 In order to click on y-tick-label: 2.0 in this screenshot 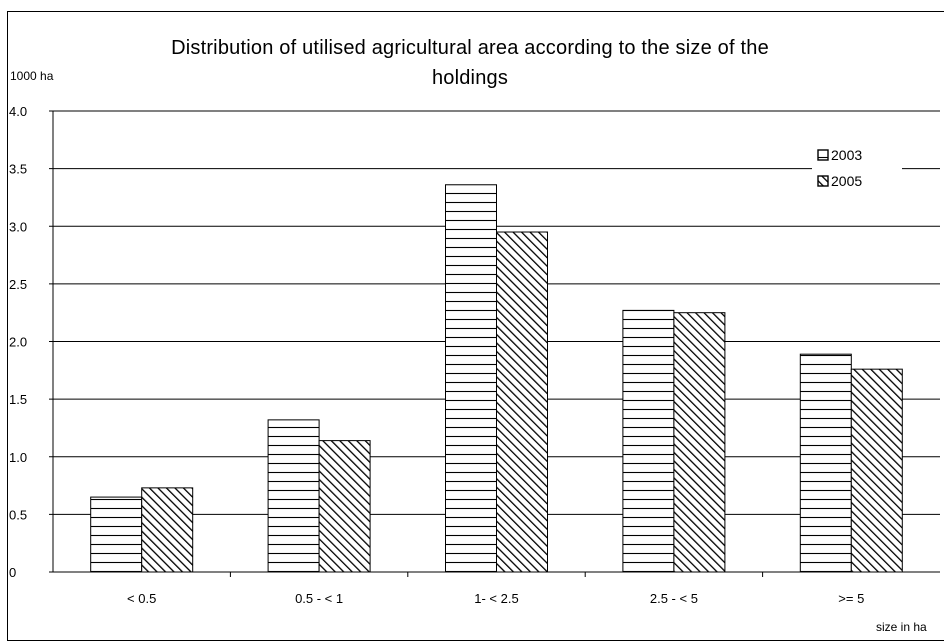, I will do `click(18, 342)`.